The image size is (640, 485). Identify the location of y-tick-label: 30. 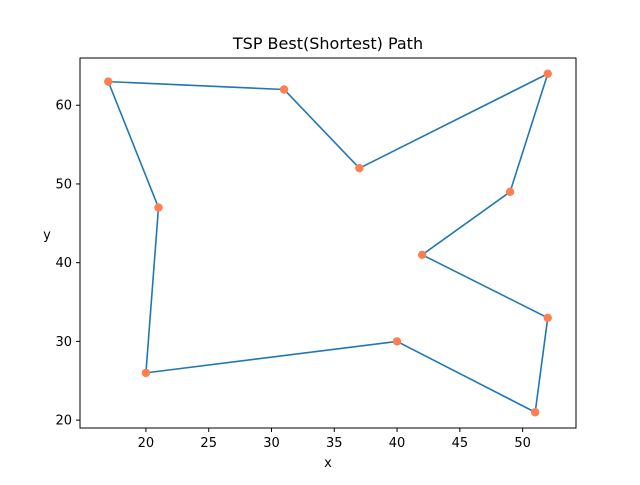
(63, 342).